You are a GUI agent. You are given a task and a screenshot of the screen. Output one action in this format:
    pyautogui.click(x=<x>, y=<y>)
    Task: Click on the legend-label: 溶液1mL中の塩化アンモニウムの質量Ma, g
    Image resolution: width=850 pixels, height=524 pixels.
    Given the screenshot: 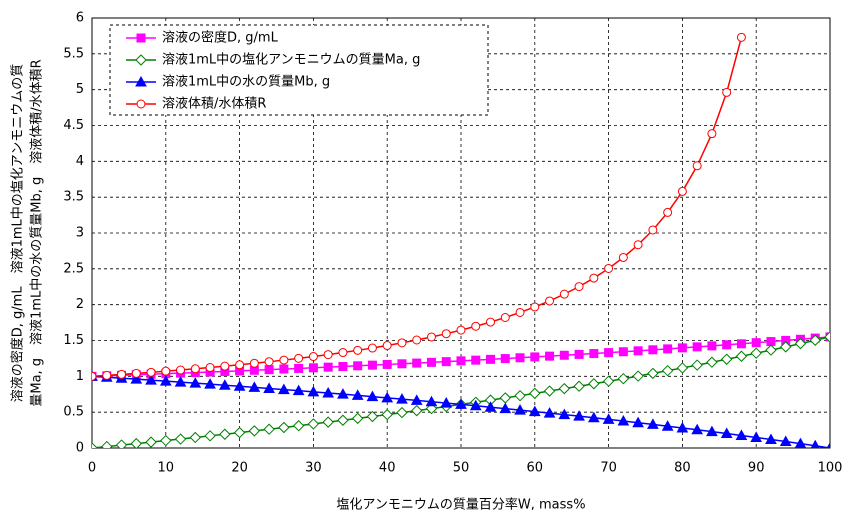 What is the action you would take?
    pyautogui.click(x=291, y=60)
    